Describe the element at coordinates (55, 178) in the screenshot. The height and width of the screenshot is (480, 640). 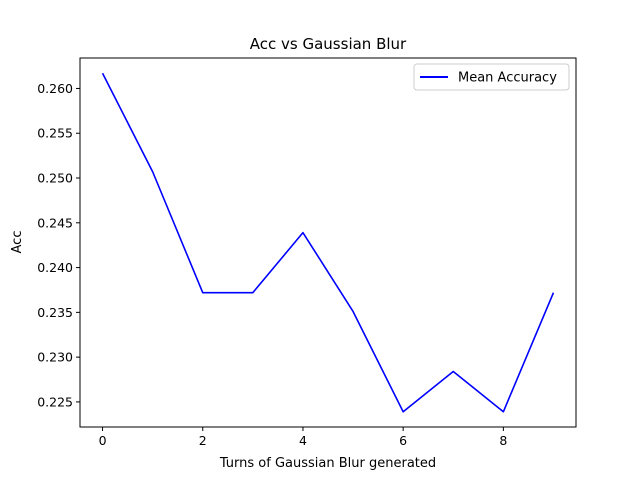
I see `y-tick-label: 0.250` at that location.